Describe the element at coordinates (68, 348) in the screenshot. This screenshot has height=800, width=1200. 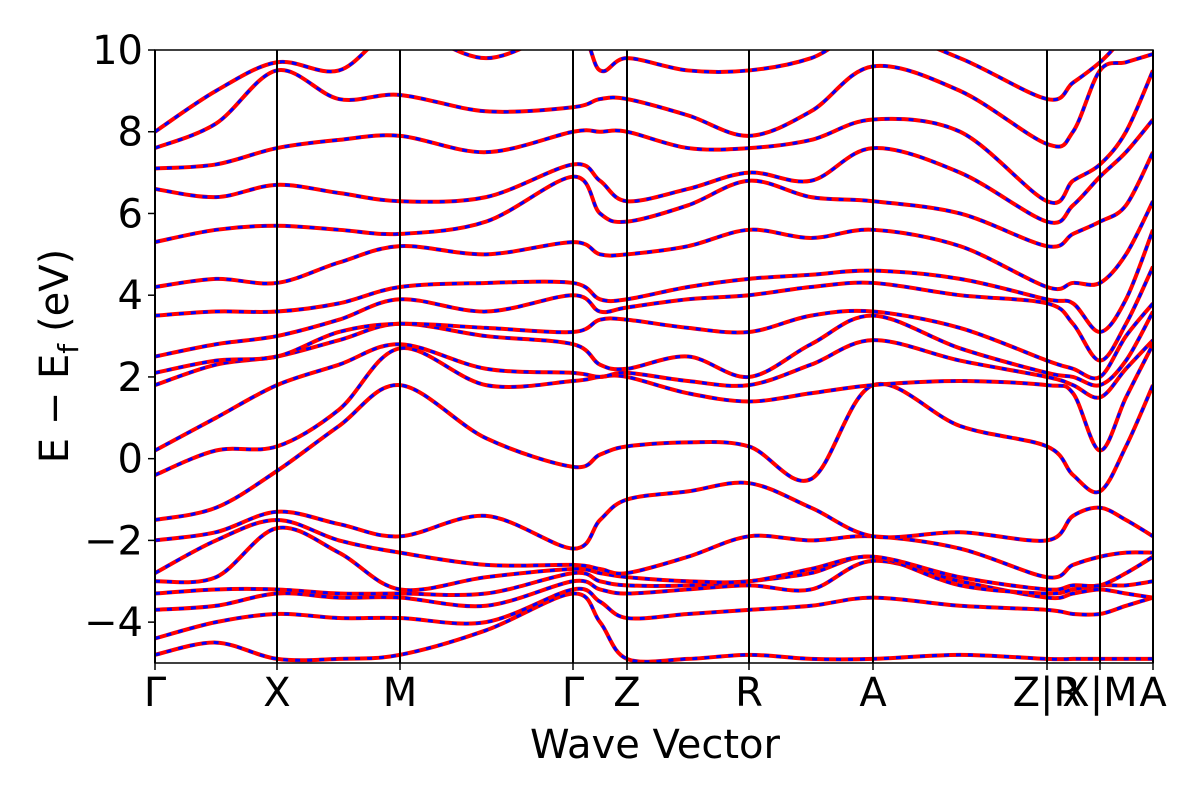
I see `y-label-sub: f` at that location.